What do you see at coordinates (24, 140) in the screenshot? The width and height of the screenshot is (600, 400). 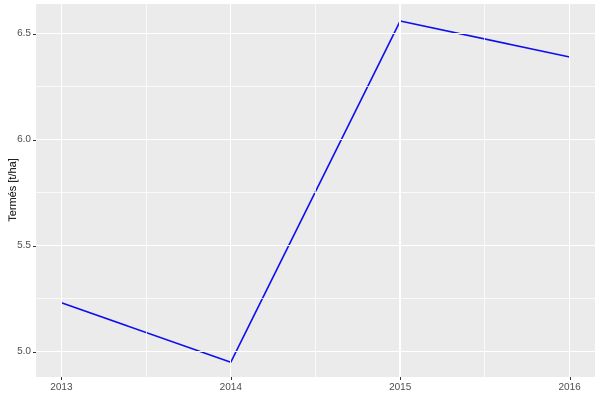 I see `y-tick-label: 6.0` at bounding box center [24, 140].